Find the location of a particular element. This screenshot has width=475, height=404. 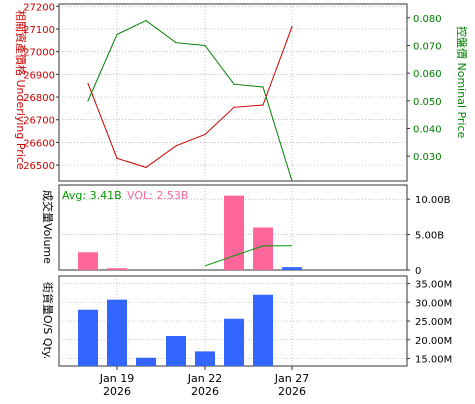

right-tick-label: 0.060 is located at coordinates (427, 74).